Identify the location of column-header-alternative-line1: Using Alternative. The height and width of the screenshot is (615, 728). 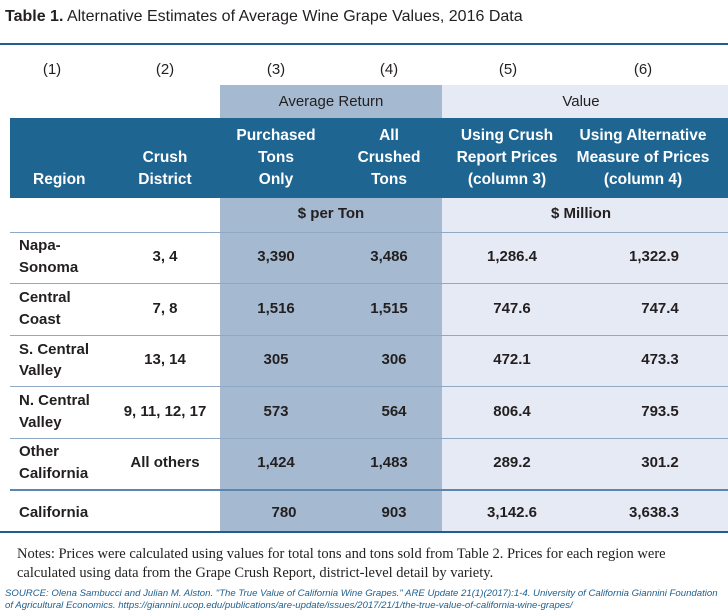
(643, 135).